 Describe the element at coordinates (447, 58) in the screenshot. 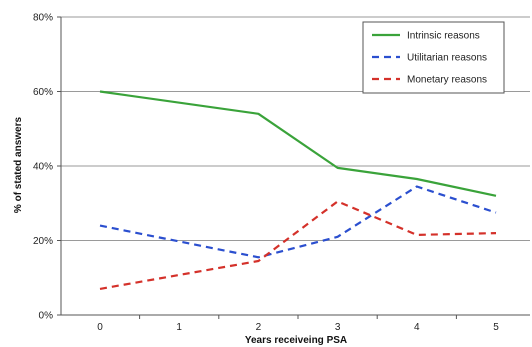

I see `legend-label: Utilitarian reasons` at that location.